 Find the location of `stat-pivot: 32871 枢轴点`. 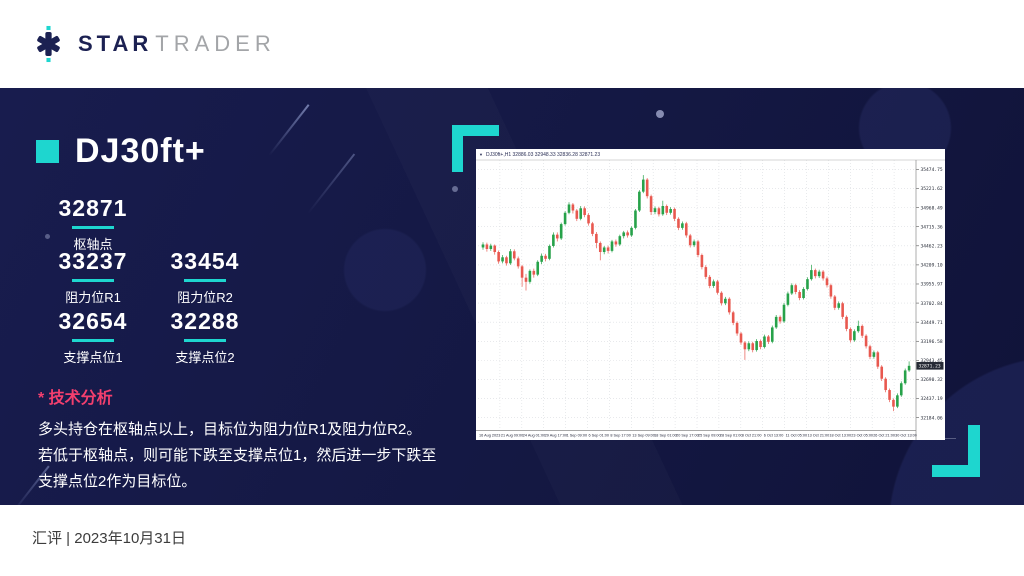

stat-pivot: 32871 枢轴点 is located at coordinates (93, 224).